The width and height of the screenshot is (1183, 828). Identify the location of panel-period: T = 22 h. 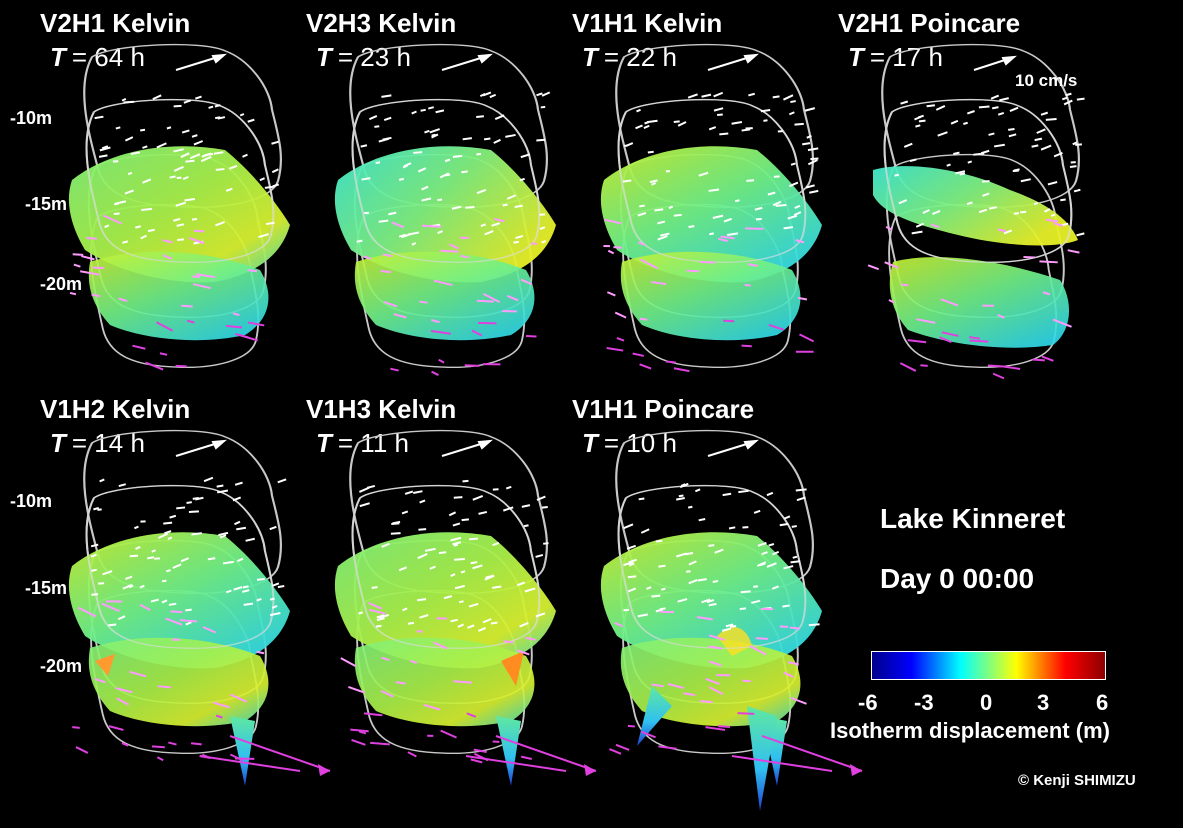
(629, 57).